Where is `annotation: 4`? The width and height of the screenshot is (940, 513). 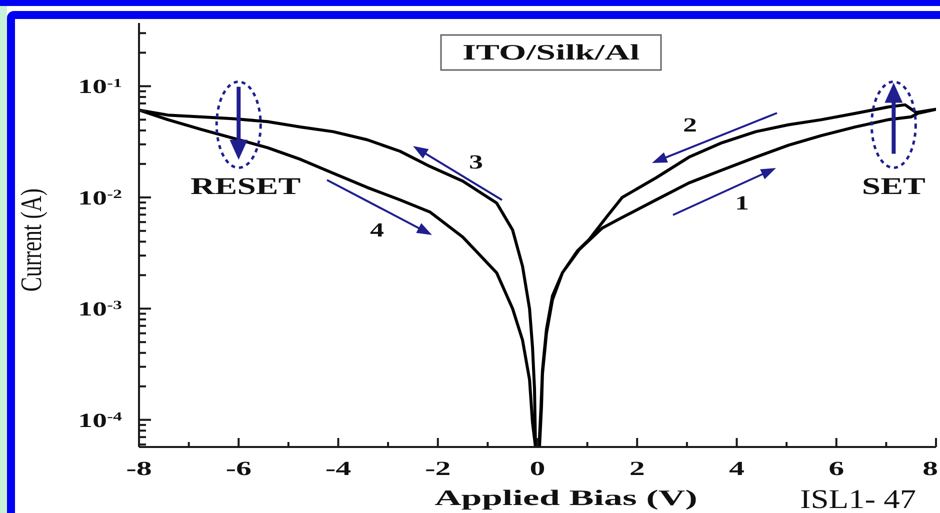 annotation: 4 is located at coordinates (377, 230).